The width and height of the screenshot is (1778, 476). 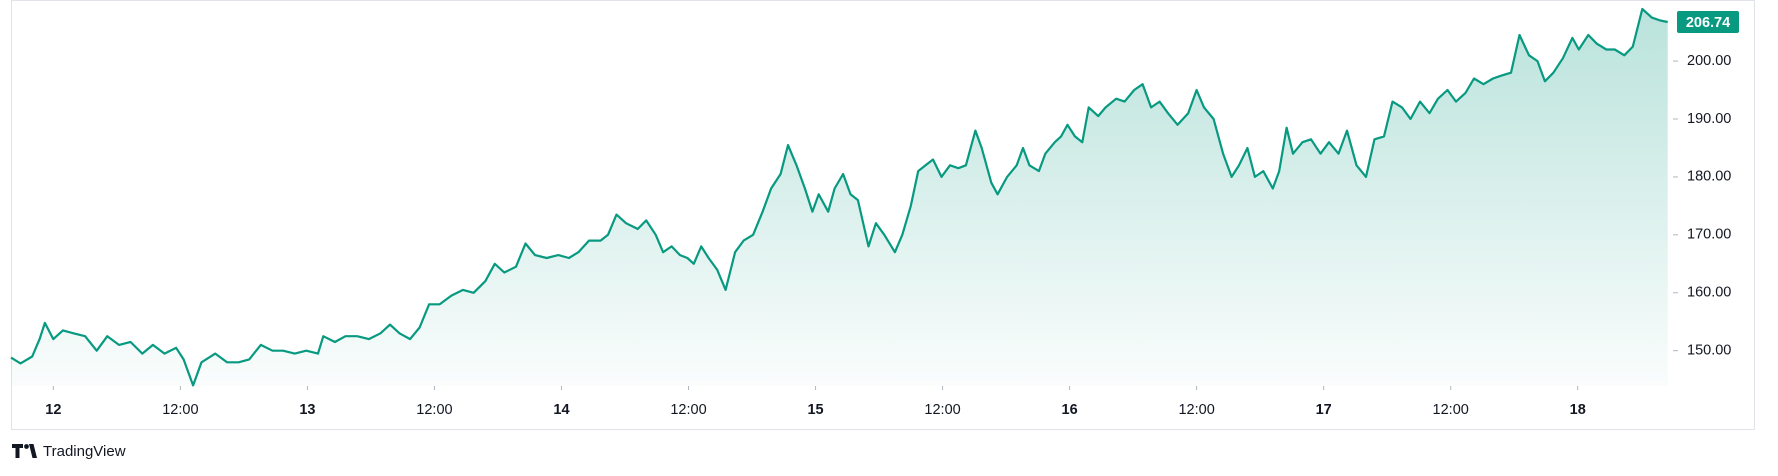 What do you see at coordinates (1324, 410) in the screenshot?
I see `x-tick-label: 17` at bounding box center [1324, 410].